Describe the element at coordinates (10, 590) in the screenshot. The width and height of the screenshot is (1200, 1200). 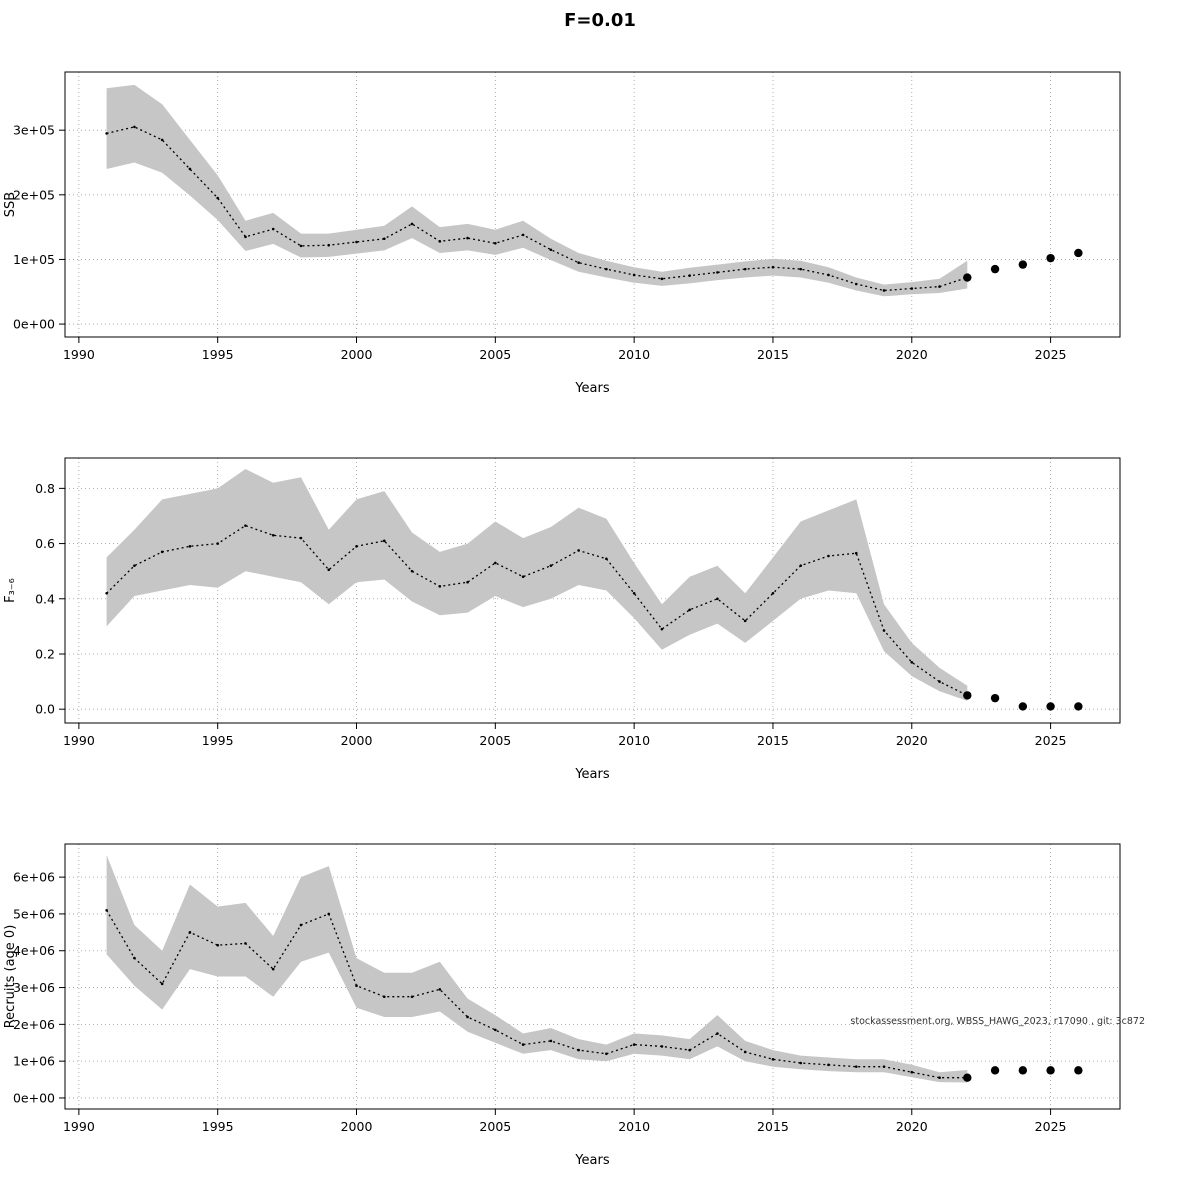
I see `y-axis-label: F₃₋₆` at that location.